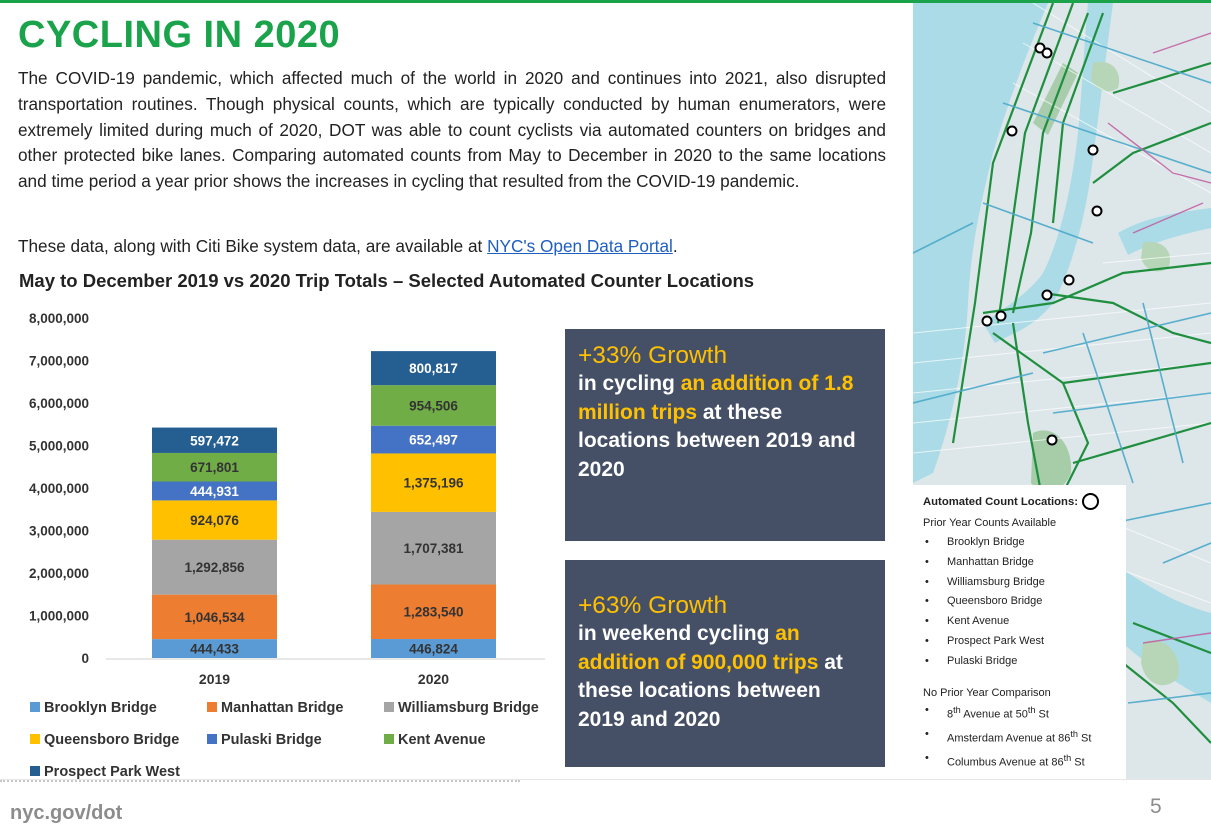 The height and width of the screenshot is (833, 1211). I want to click on list-item: Brooklyn Bridge, so click(1024, 543).